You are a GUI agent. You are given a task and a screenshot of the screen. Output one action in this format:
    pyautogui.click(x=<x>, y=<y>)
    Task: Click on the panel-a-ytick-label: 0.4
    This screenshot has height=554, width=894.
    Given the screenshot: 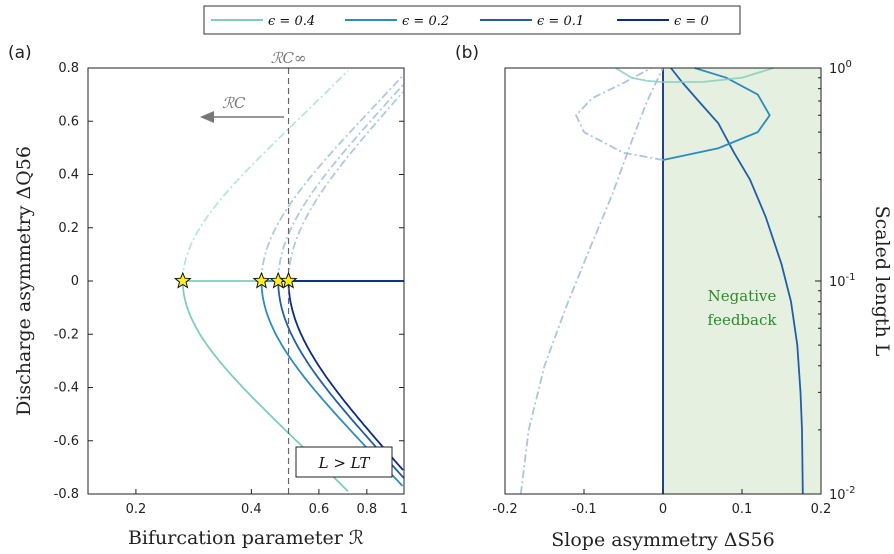 What is the action you would take?
    pyautogui.click(x=68, y=175)
    